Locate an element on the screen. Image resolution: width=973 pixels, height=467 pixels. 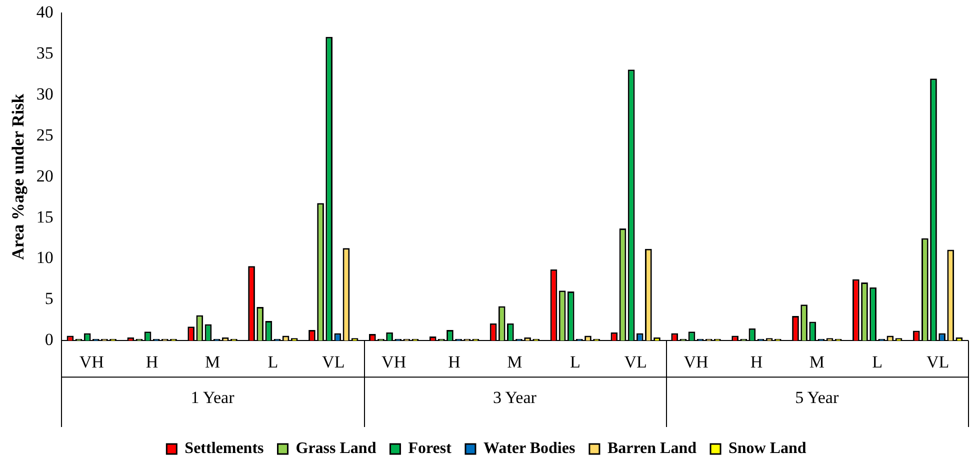
legend-label: Snow Land is located at coordinates (767, 449).